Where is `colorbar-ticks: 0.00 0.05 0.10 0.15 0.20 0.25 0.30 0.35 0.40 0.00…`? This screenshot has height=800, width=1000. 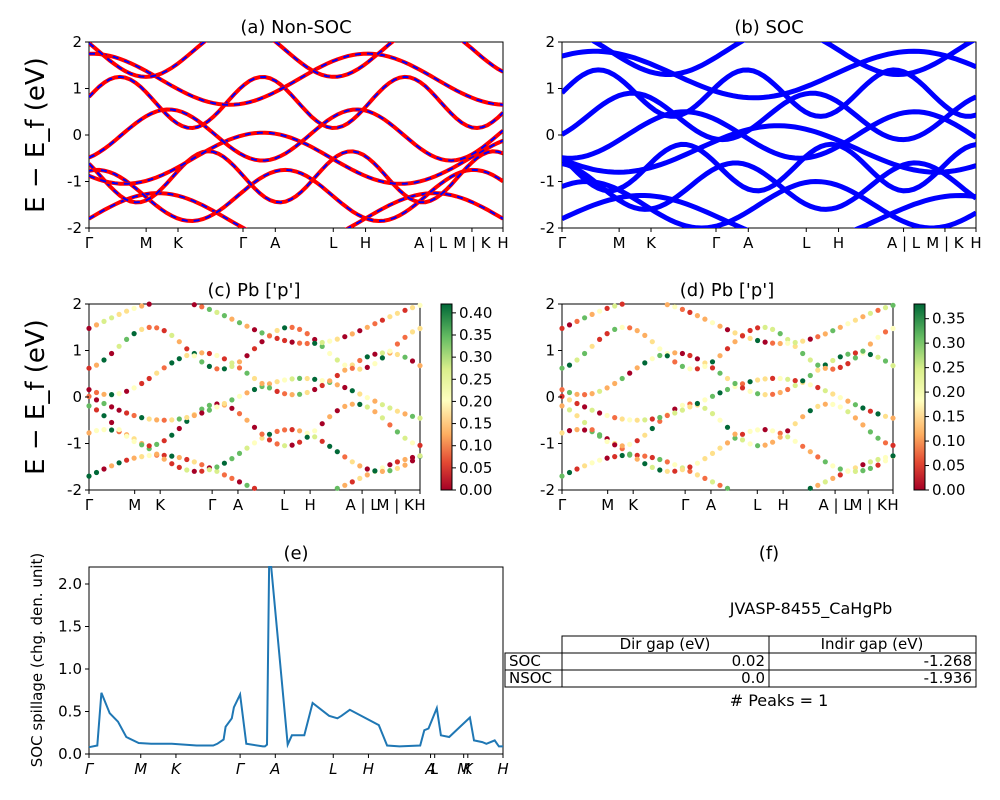 colorbar-ticks: 0.00 0.05 0.10 0.15 0.20 0.25 0.30 0.35 0.40 0.00… is located at coordinates (708, 401).